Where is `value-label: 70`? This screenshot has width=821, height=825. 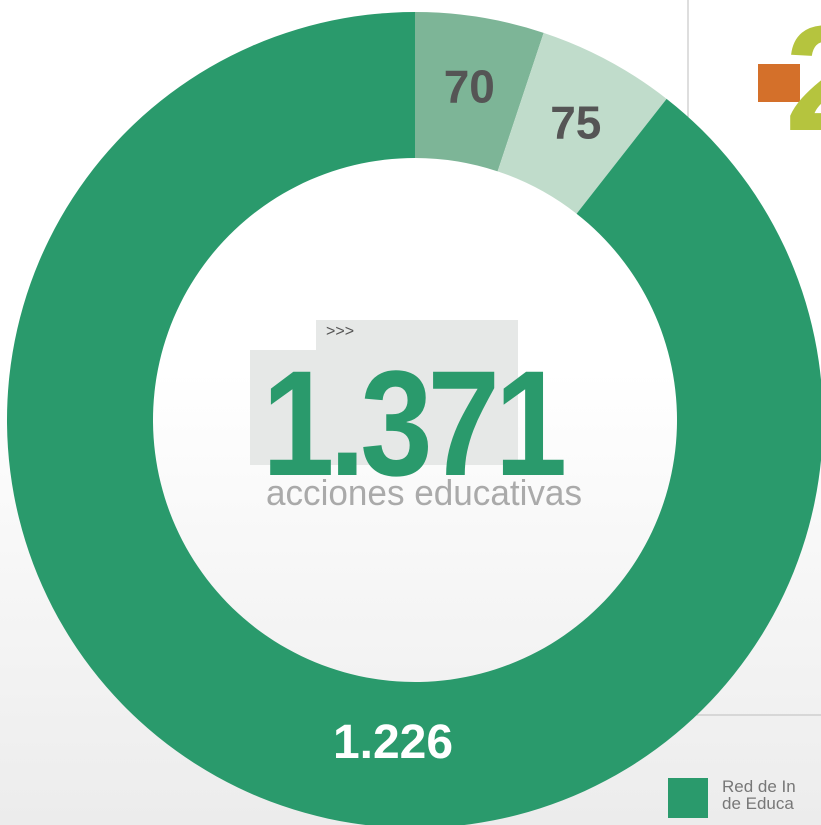
value-label: 70 is located at coordinates (469, 86).